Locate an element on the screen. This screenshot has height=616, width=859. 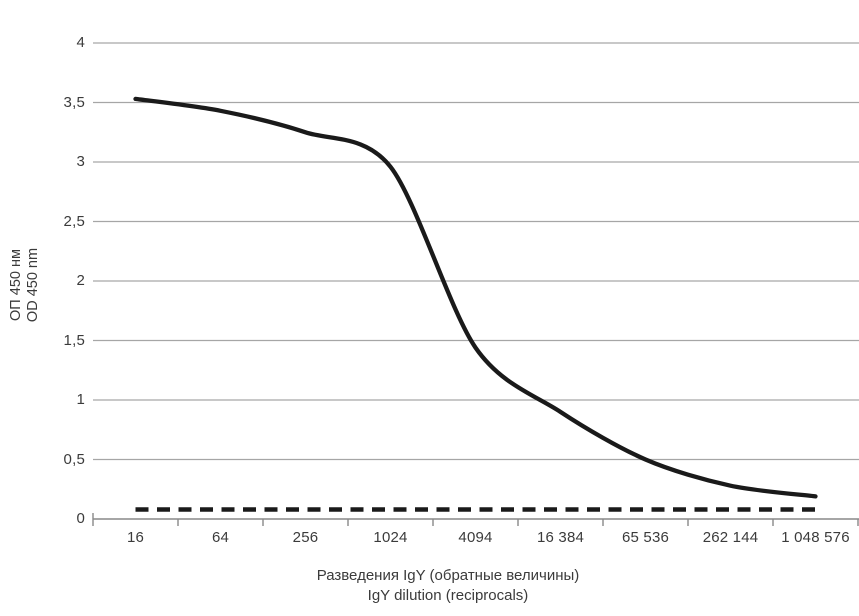
y-tick-label: 2,5 is located at coordinates (74, 221).